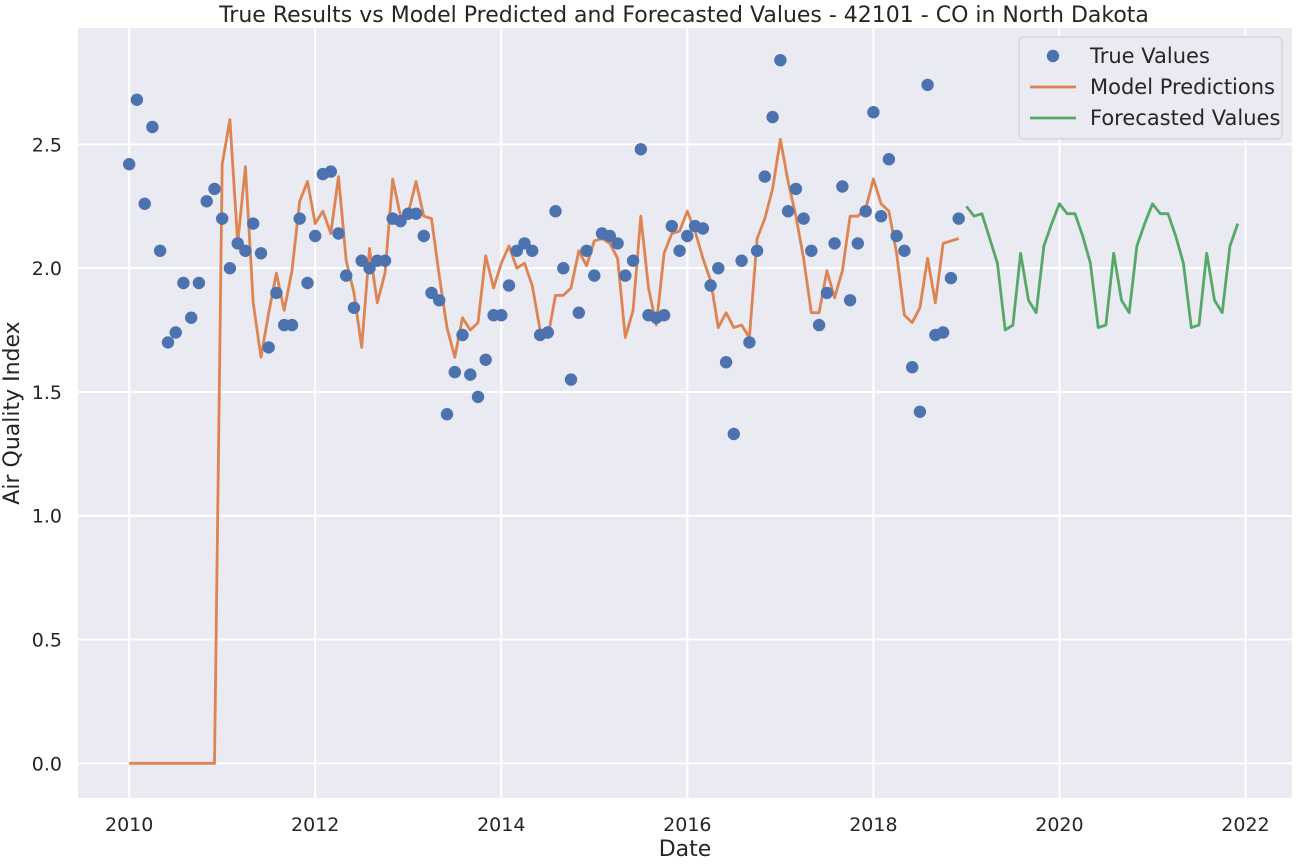 Image resolution: width=1296 pixels, height=864 pixels. I want to click on y-tick-label: 0.0, so click(47, 764).